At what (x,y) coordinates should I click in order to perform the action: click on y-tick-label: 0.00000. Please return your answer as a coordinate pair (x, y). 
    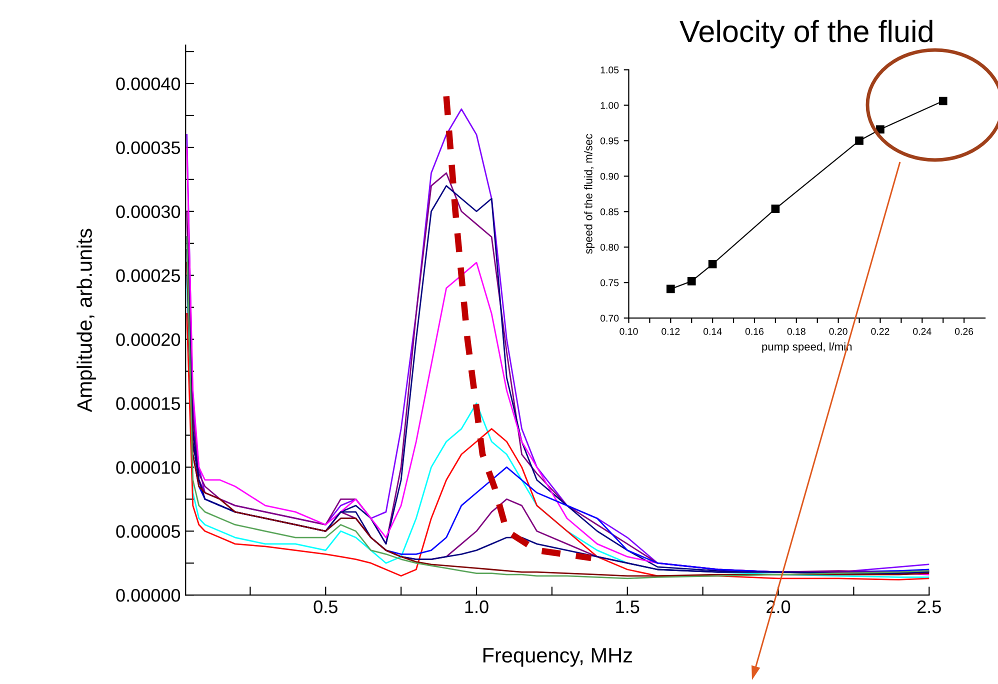
    Looking at the image, I should click on (148, 595).